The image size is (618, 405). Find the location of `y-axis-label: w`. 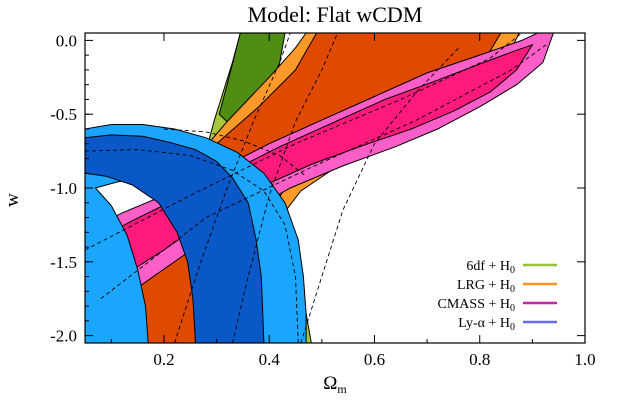

y-axis-label: w is located at coordinates (12, 200).